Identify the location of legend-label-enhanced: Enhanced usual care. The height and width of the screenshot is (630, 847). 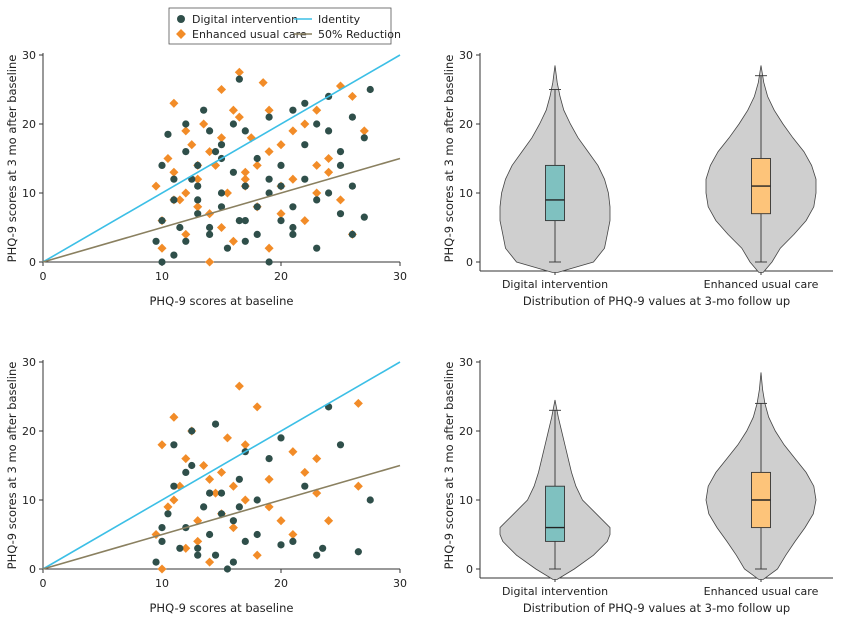
(249, 34).